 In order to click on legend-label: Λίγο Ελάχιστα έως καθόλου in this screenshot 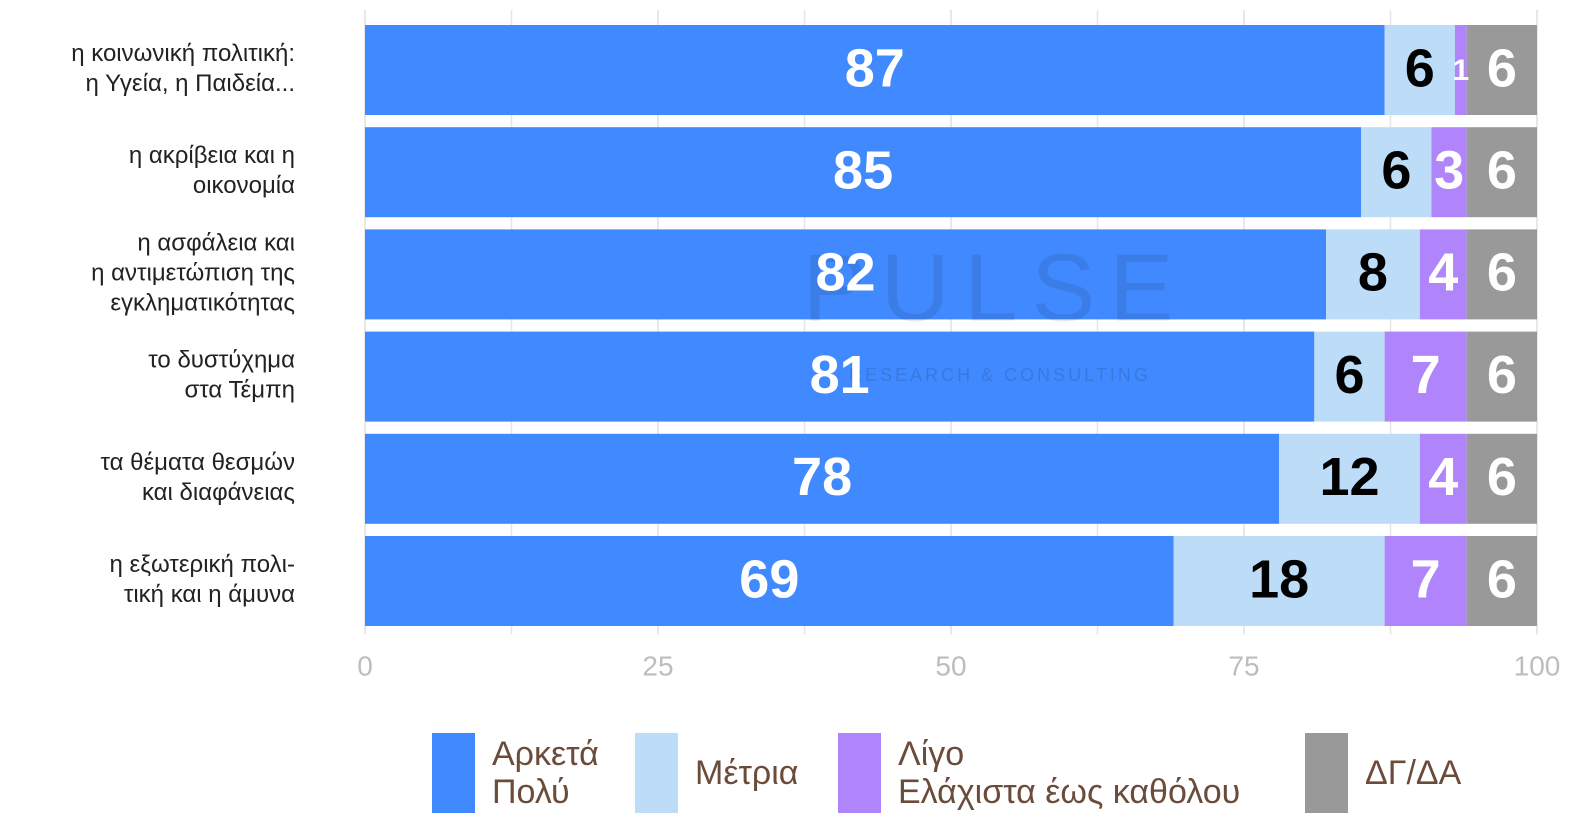, I will do `click(1069, 773)`.